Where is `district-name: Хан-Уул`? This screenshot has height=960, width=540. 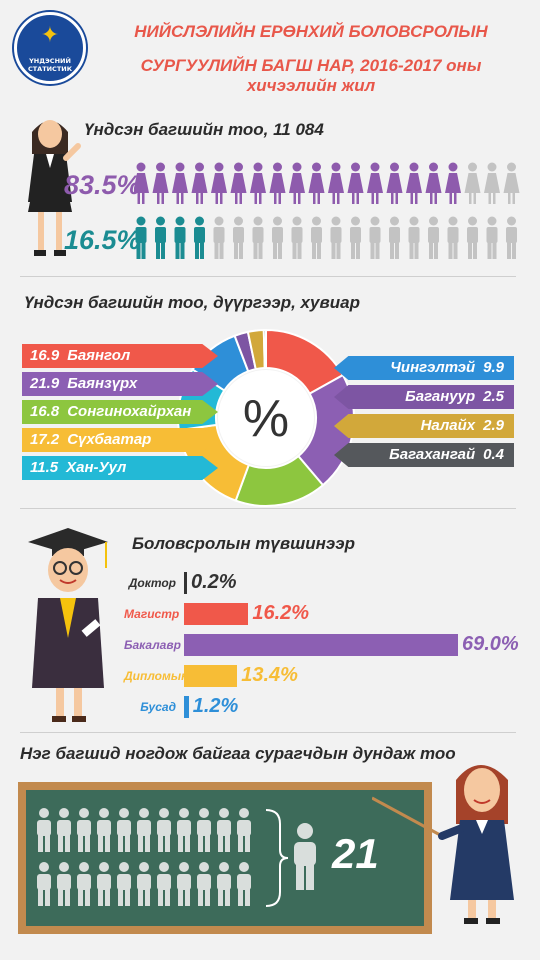
district-name: Хан-Уул is located at coordinates (96, 467).